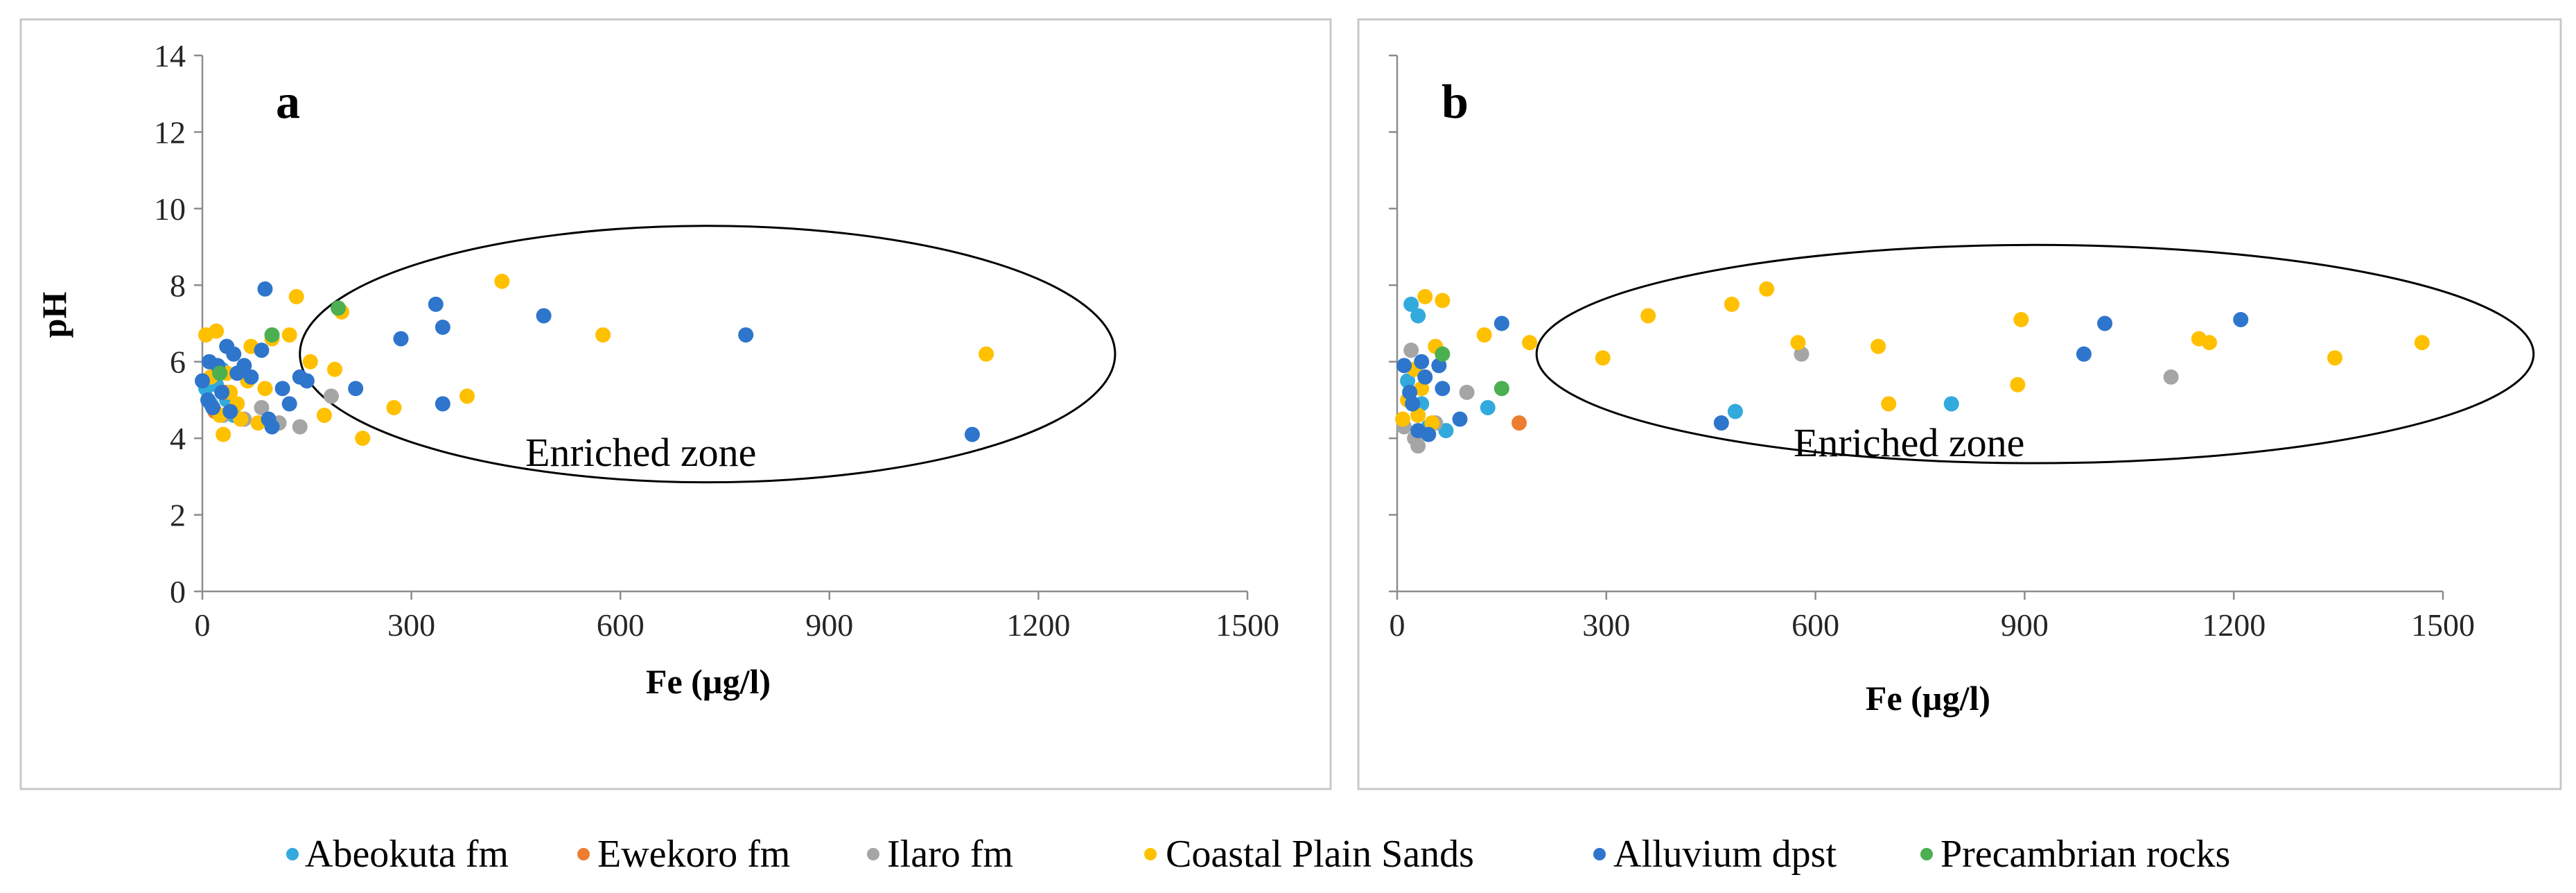  What do you see at coordinates (1038, 625) in the screenshot?
I see `panel-a-x-tick-label: 1200` at bounding box center [1038, 625].